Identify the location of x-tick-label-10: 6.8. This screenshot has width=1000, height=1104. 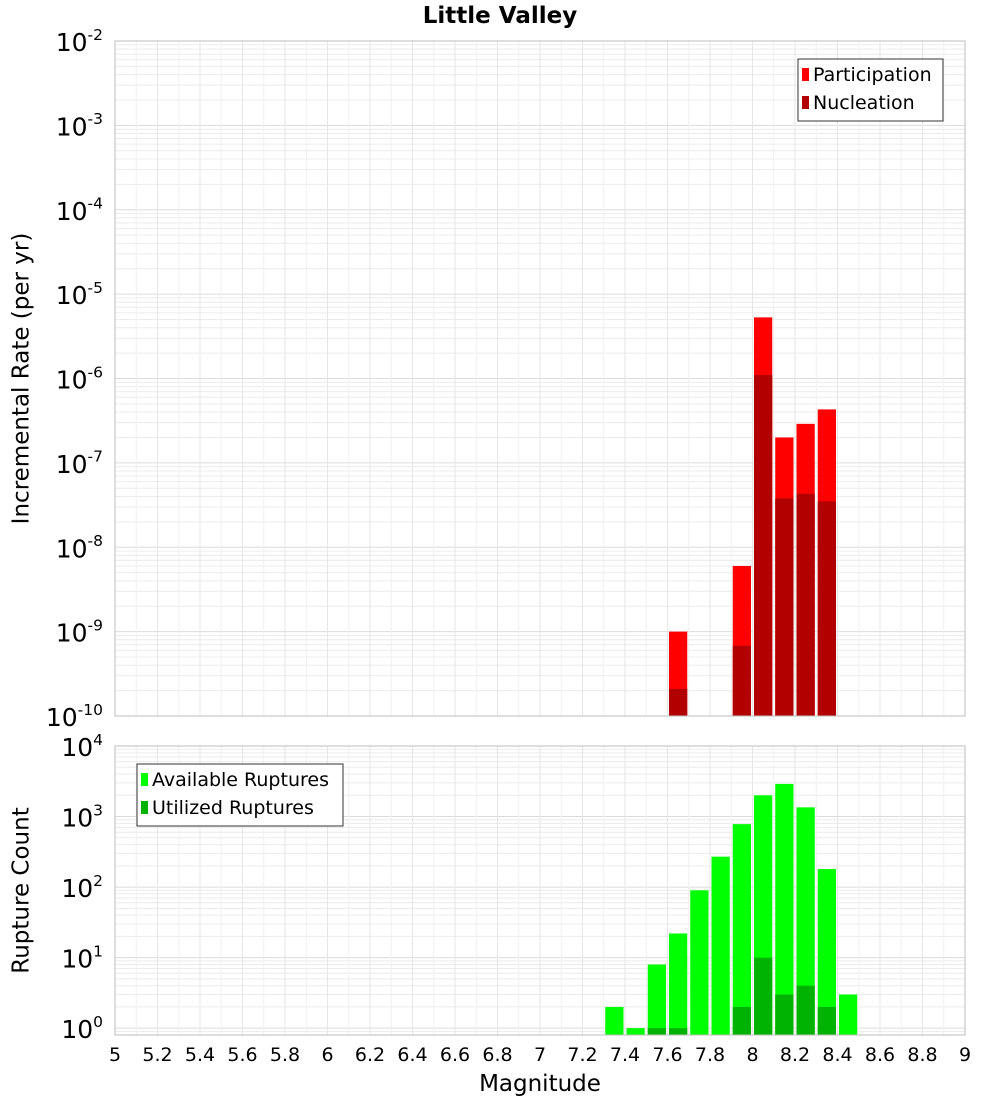
(497, 1055).